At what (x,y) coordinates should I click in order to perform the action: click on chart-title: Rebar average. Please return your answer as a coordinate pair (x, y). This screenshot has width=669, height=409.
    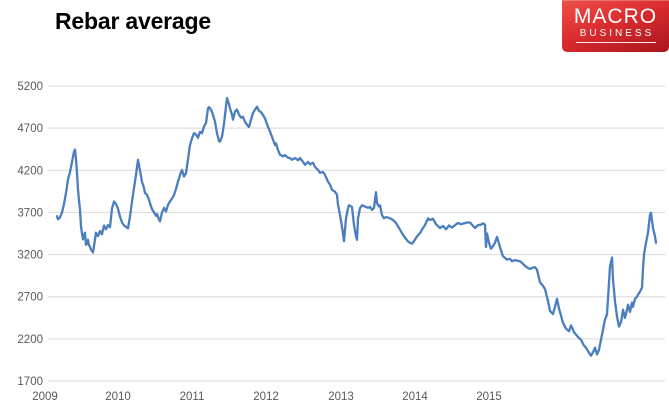
    Looking at the image, I should click on (133, 21).